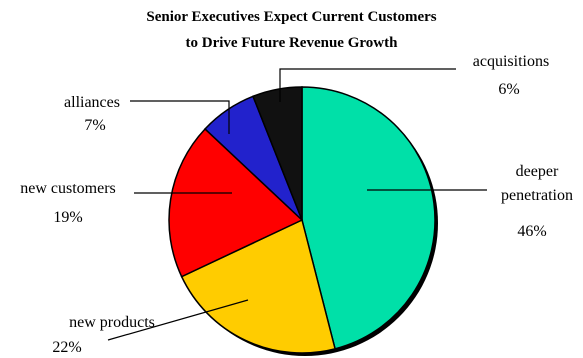 Image resolution: width=583 pixels, height=358 pixels. I want to click on leader-line-acquisitions, so click(367, 85).